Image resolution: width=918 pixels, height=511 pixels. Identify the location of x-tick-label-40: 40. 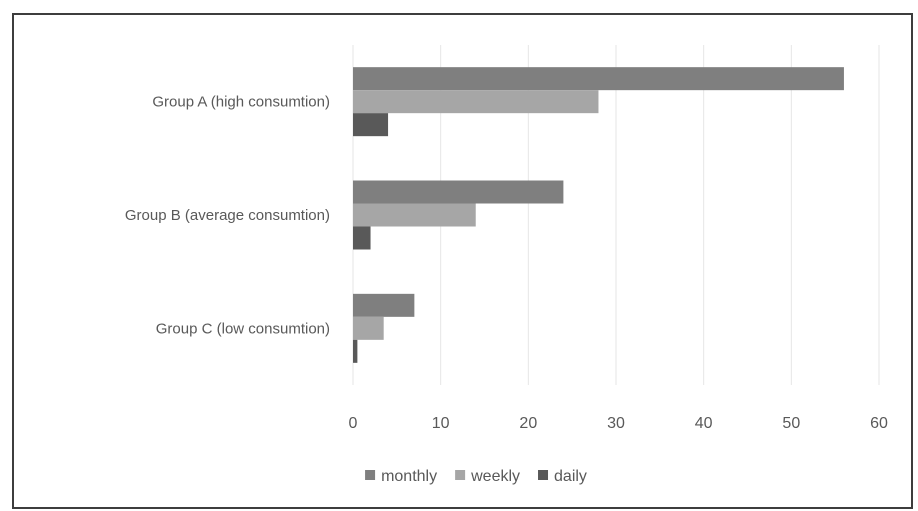
(704, 423).